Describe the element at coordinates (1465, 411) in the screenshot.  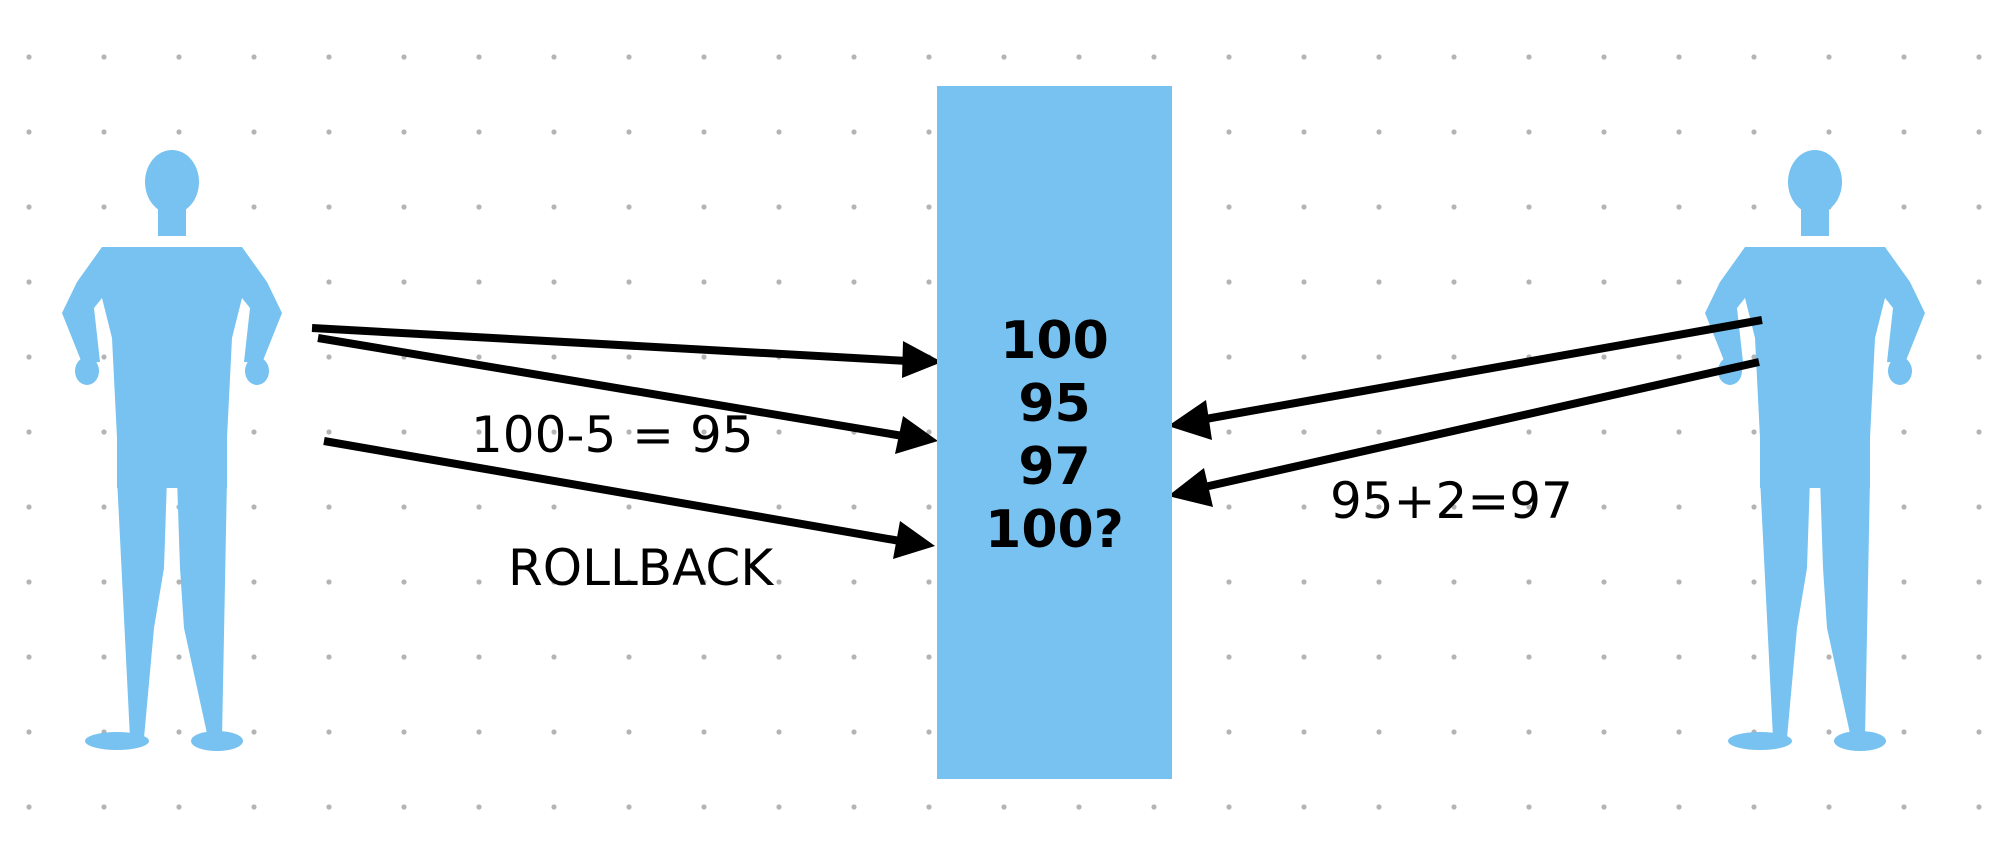
I see `right-arrows` at that location.